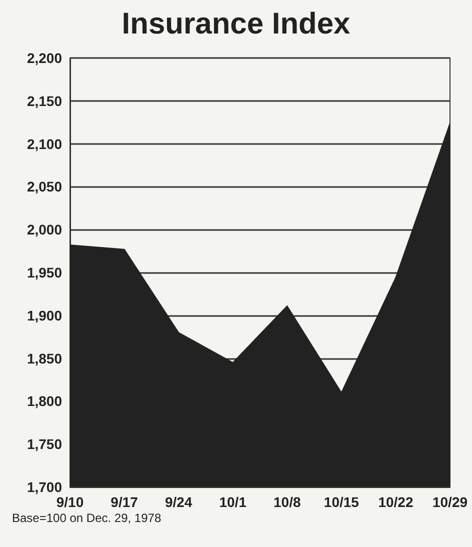 This screenshot has width=472, height=547. I want to click on x-tick-label: 10/22, so click(396, 502).